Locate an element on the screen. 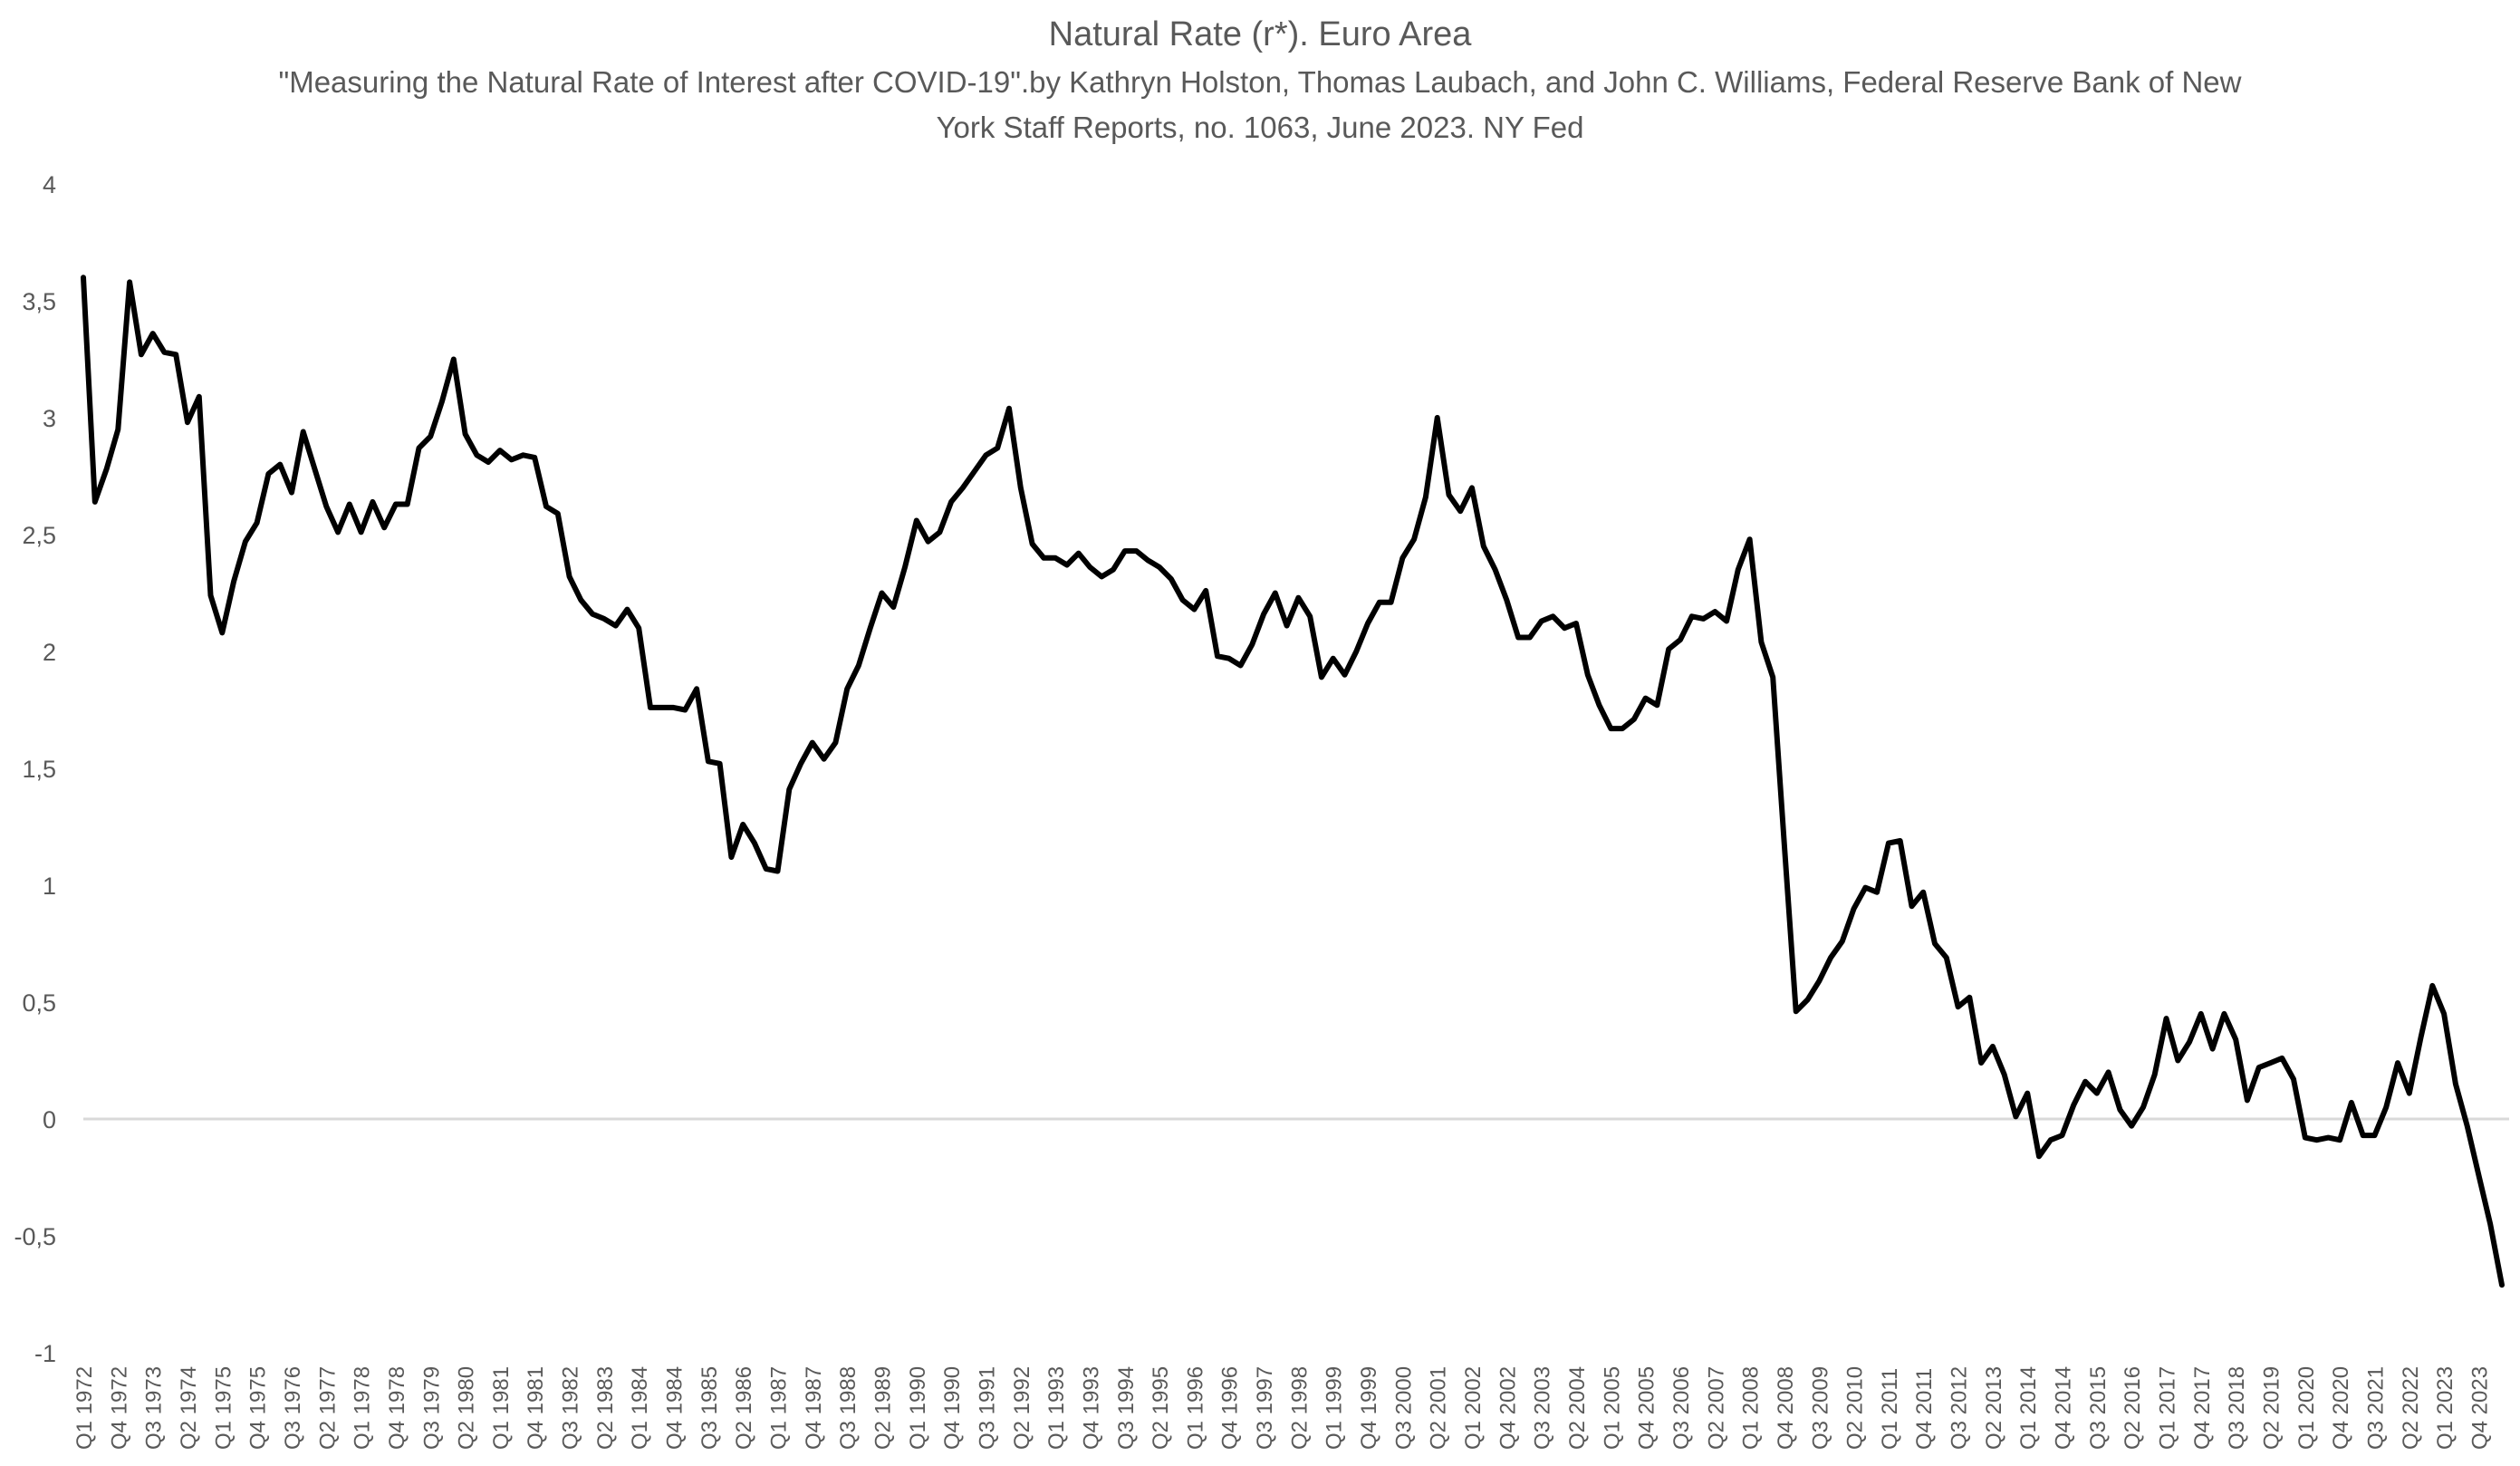  x-tick-label: Q3 1973 is located at coordinates (154, 1408).